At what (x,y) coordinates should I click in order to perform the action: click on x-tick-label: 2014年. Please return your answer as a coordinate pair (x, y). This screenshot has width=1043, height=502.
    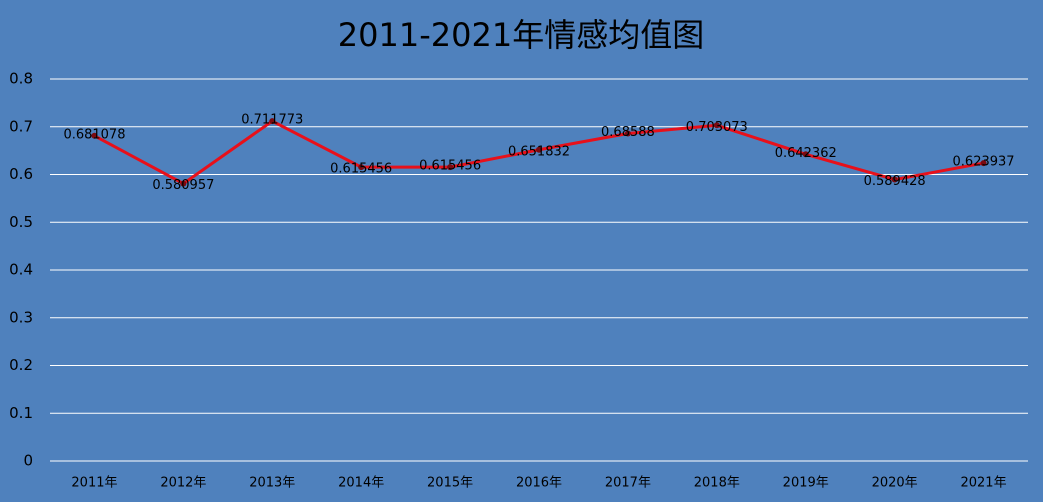
    Looking at the image, I should click on (361, 483).